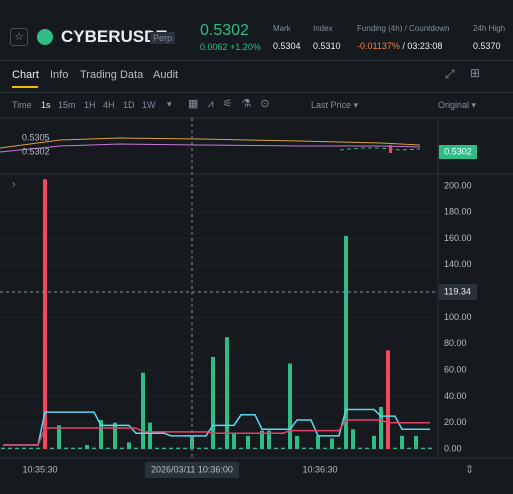 This screenshot has width=513, height=494. What do you see at coordinates (59, 75) in the screenshot?
I see `tab: Info` at bounding box center [59, 75].